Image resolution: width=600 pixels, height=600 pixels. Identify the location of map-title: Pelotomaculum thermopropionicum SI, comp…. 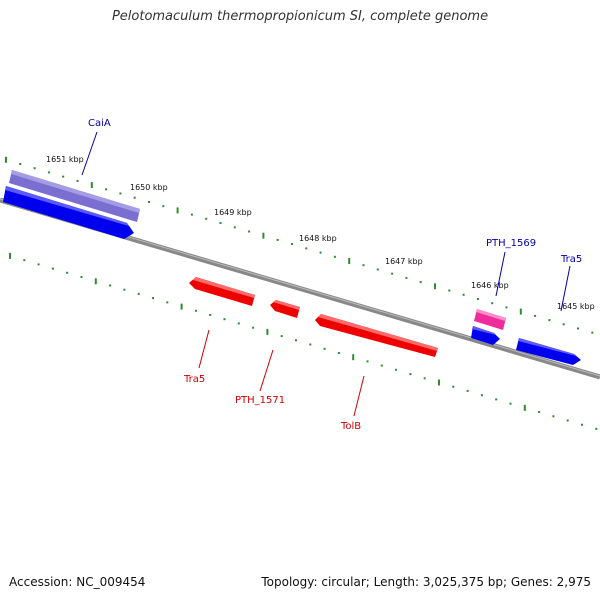
(300, 16).